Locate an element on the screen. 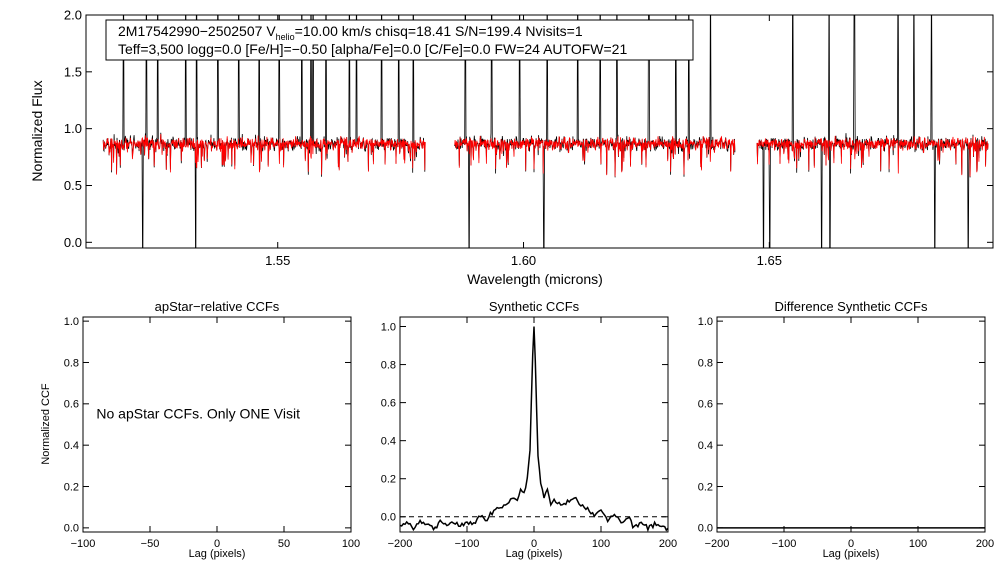  apstar-ccf-title: apStar−relative CCFs is located at coordinates (217, 306).